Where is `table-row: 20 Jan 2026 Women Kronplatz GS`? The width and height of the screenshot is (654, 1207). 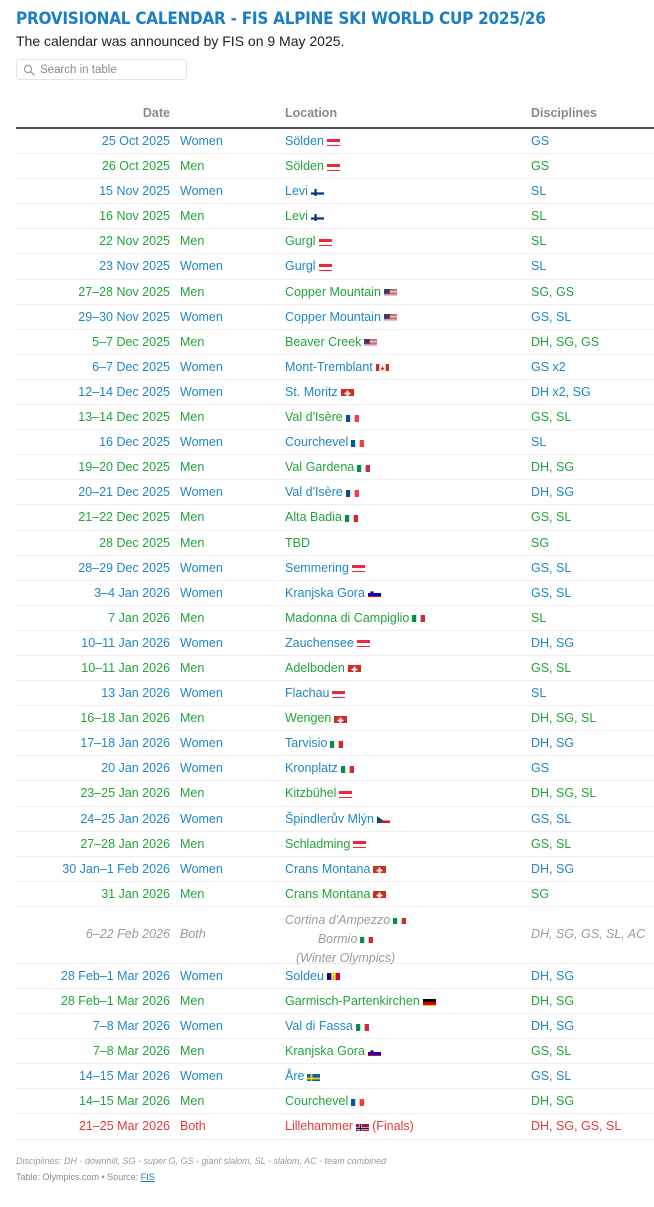 table-row: 20 Jan 2026 Women Kronplatz GS is located at coordinates (335, 769).